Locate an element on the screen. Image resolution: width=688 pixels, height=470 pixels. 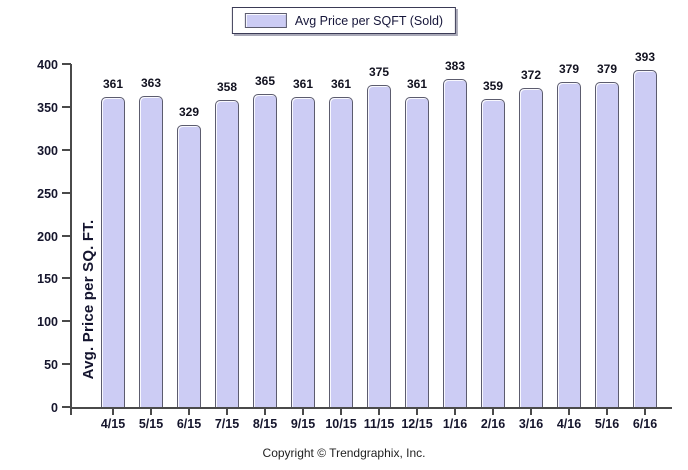
x-tick-label: 12/15 is located at coordinates (417, 424).